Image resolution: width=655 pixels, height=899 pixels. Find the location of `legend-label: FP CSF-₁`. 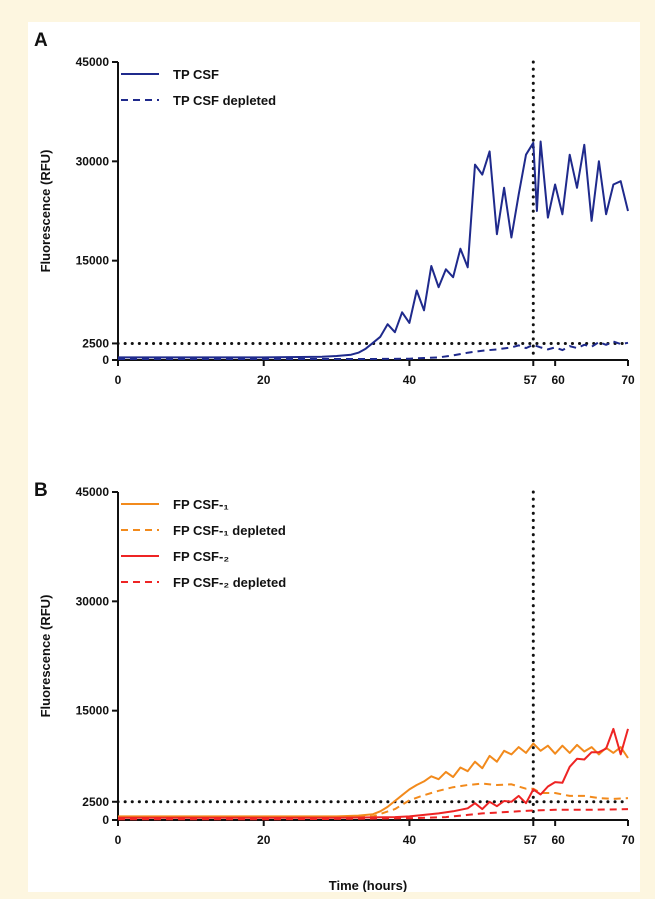

legend-label: FP CSF-₁ is located at coordinates (201, 504).